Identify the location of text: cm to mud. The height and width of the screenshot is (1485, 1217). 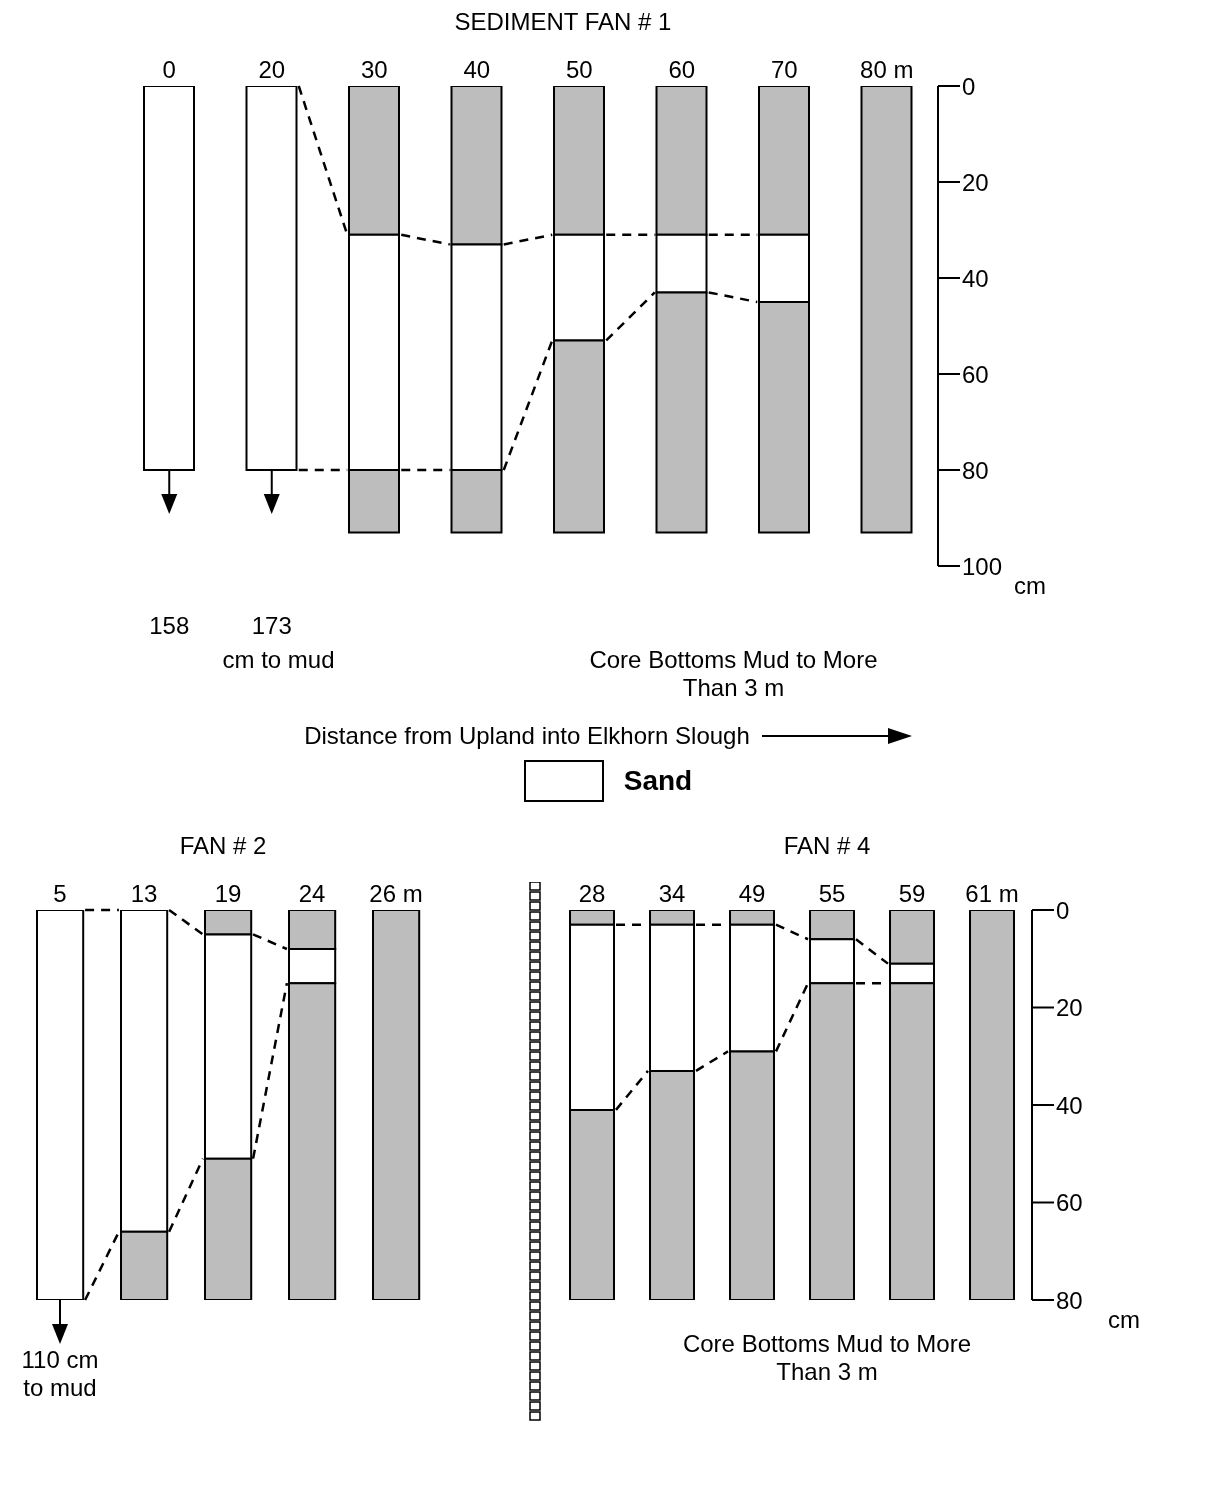
(278, 660).